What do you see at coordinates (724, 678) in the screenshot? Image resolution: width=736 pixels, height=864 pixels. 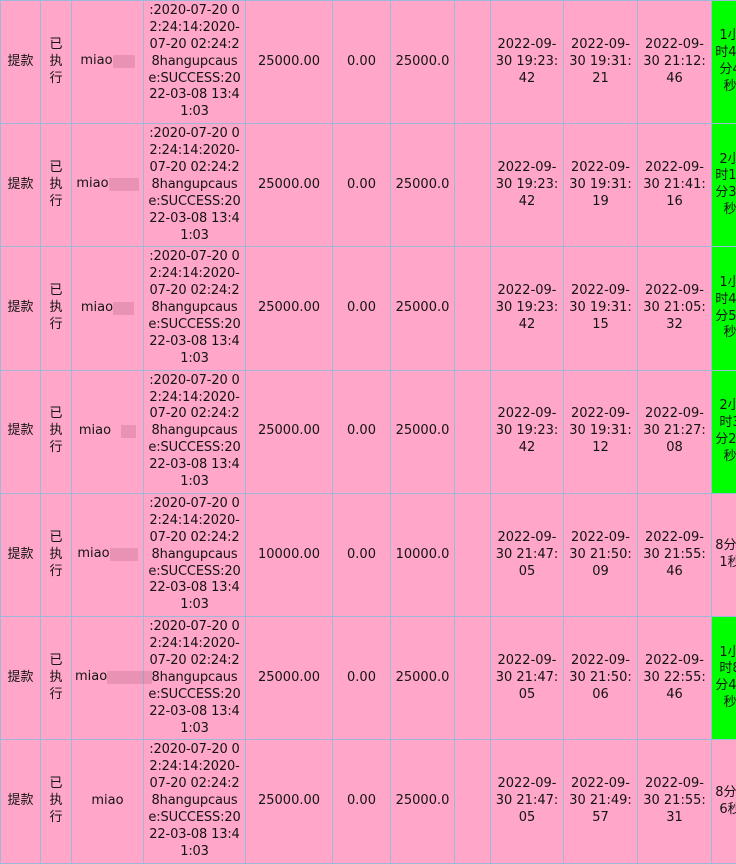 I see `cell-elapsed-duration: 1小时8分41秒` at bounding box center [724, 678].